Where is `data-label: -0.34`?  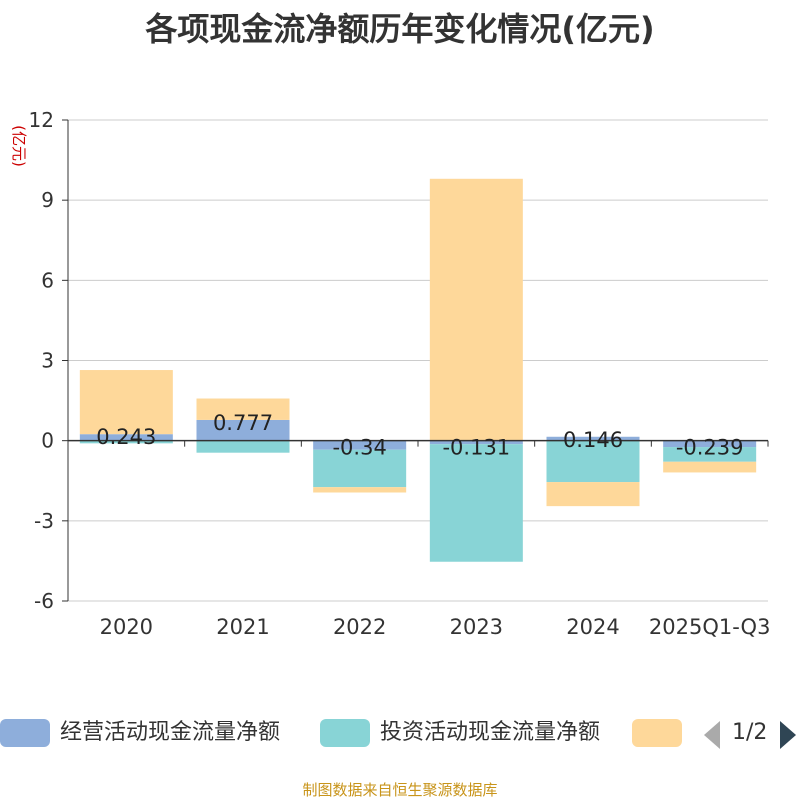
data-label: -0.34 is located at coordinates (359, 448).